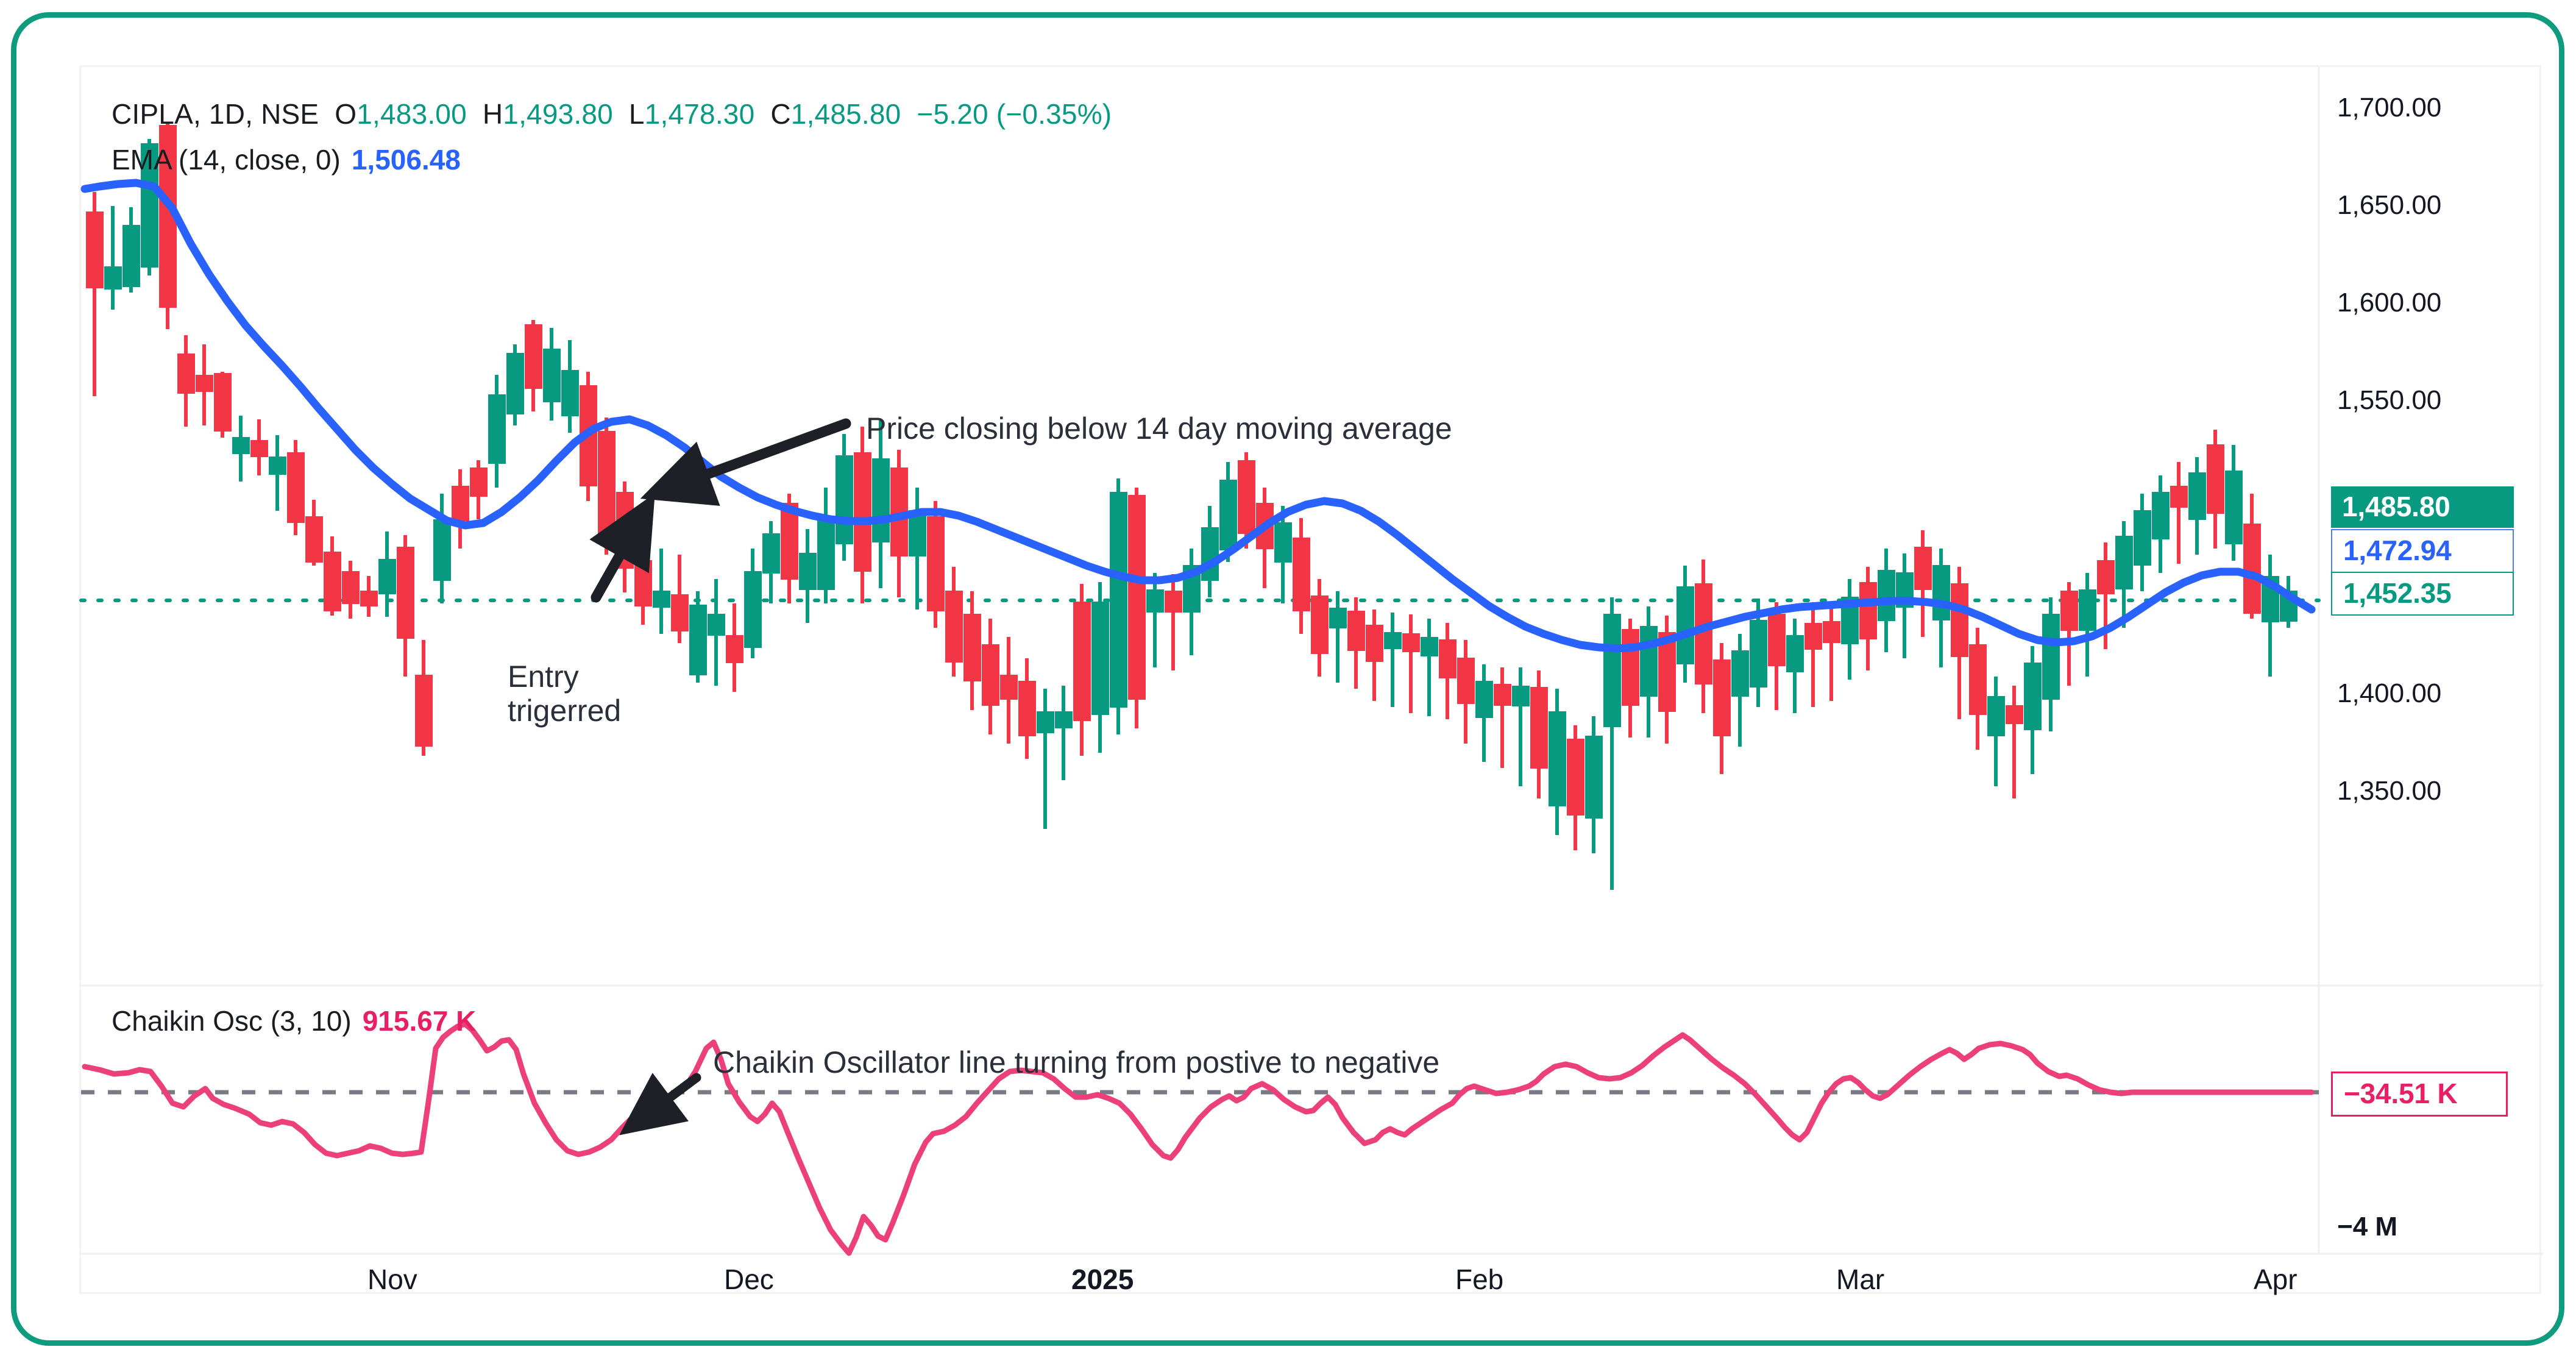 This screenshot has height=1372, width=2576. What do you see at coordinates (2422, 594) in the screenshot?
I see `previous-close-badge: 1,452.35` at bounding box center [2422, 594].